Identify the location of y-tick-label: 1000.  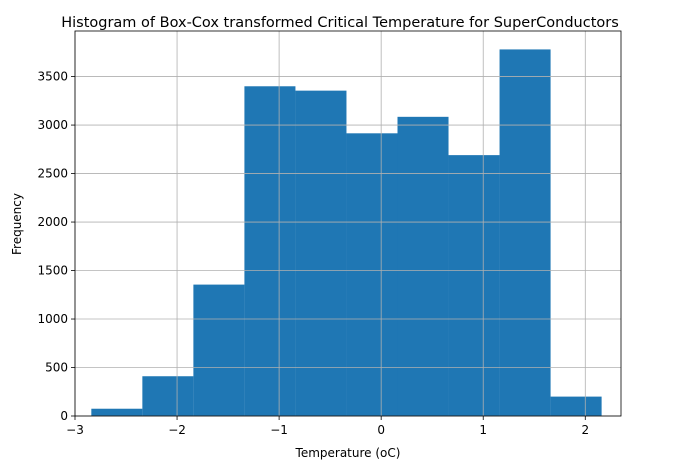
(52, 319).